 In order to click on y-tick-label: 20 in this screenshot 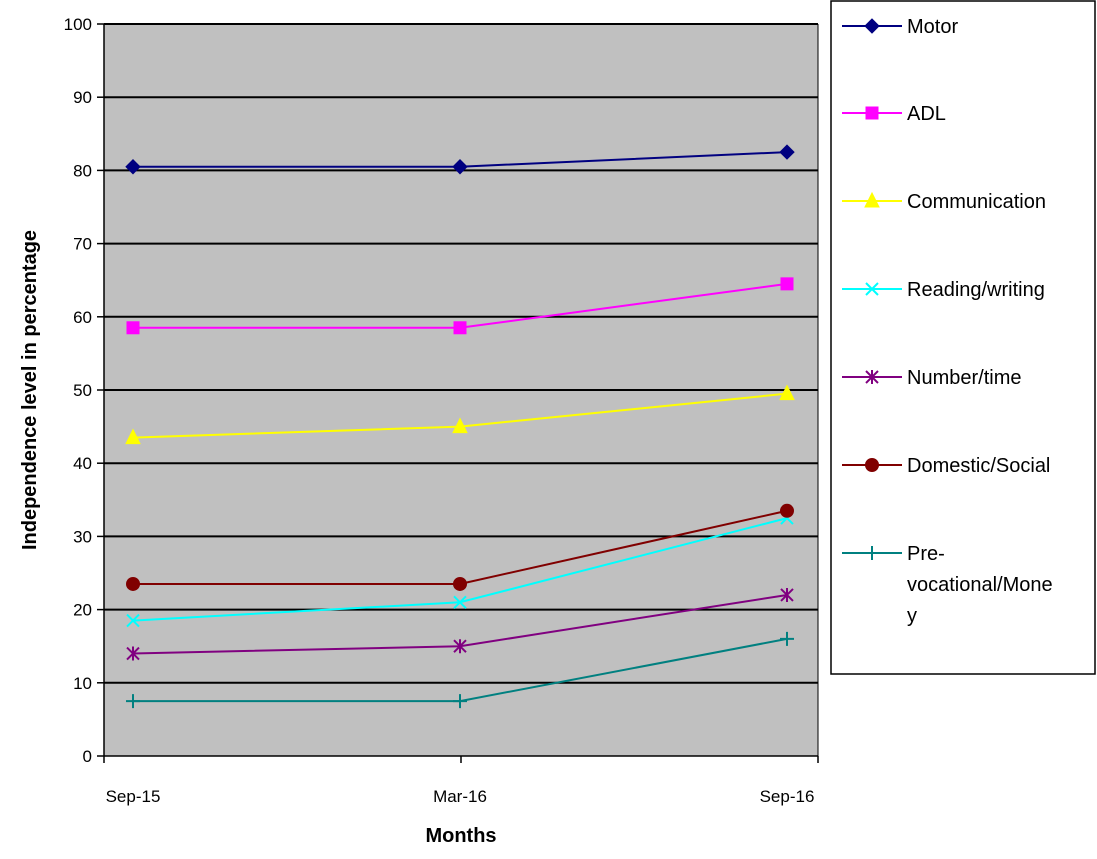, I will do `click(82, 610)`.